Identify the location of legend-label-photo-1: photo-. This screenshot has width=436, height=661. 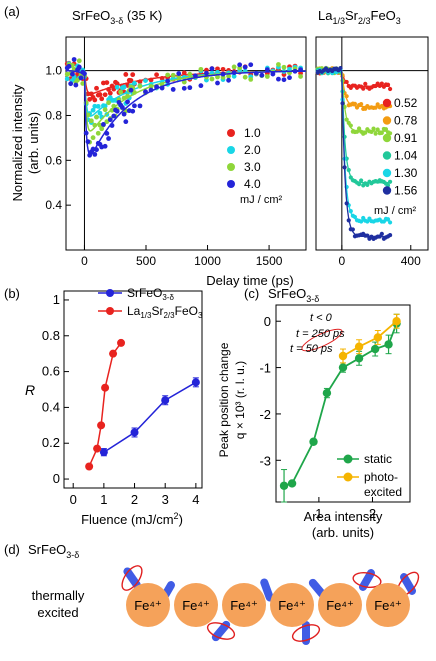
(381, 477).